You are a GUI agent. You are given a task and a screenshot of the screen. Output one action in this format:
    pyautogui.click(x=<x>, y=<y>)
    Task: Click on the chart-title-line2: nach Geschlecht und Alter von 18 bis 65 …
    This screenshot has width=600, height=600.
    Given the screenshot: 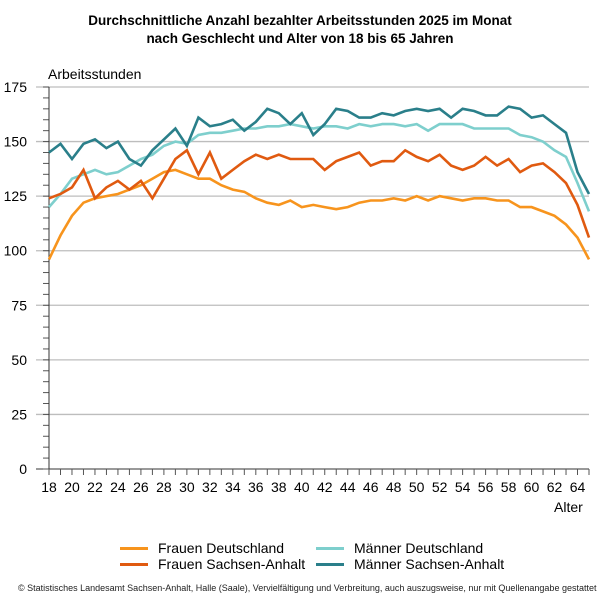 What is the action you would take?
    pyautogui.click(x=300, y=38)
    